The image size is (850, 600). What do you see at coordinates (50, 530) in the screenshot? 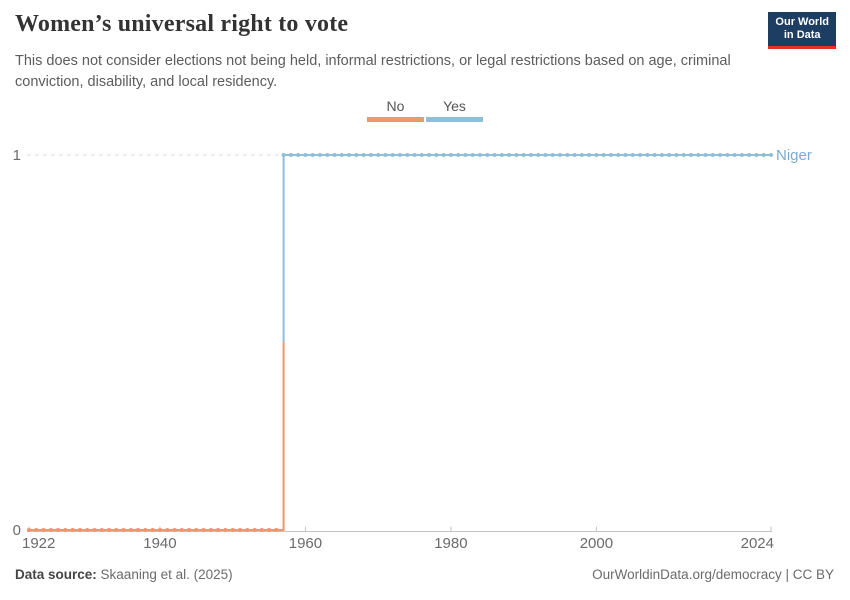
I see `data-point-1925` at bounding box center [50, 530].